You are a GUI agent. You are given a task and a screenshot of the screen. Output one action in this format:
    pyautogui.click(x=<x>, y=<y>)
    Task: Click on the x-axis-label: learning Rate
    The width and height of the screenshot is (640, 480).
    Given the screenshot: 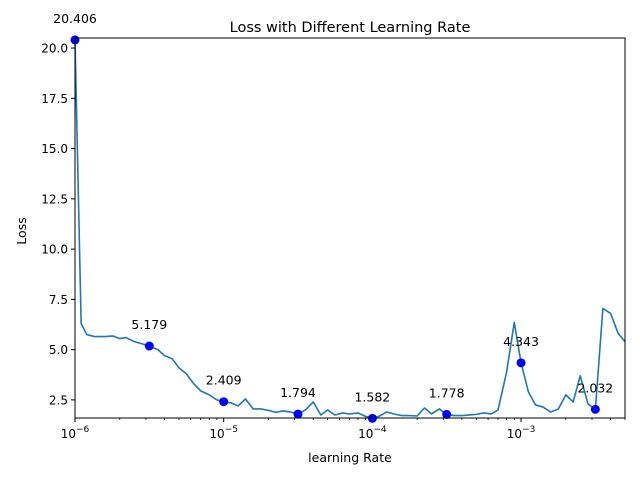 What is the action you would take?
    pyautogui.click(x=350, y=457)
    